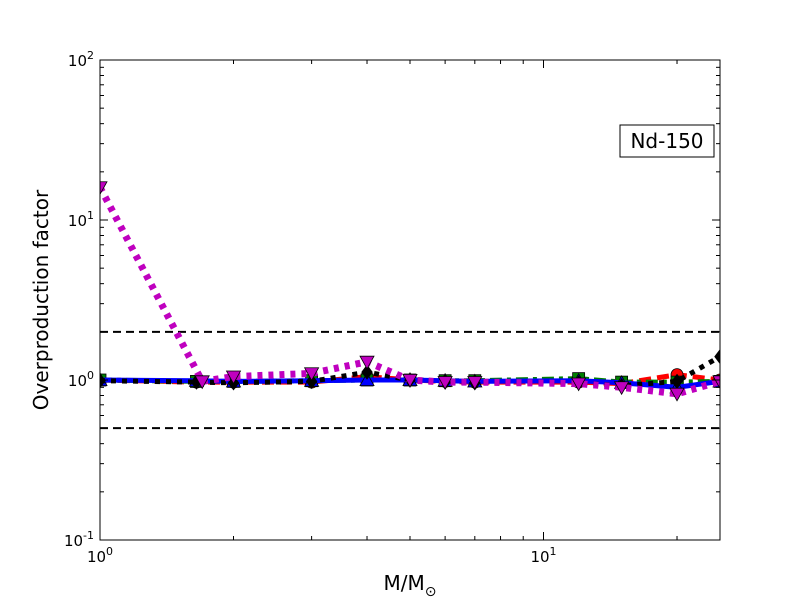 The width and height of the screenshot is (800, 600). I want to click on annotation-label: Nd-150, so click(666, 141).